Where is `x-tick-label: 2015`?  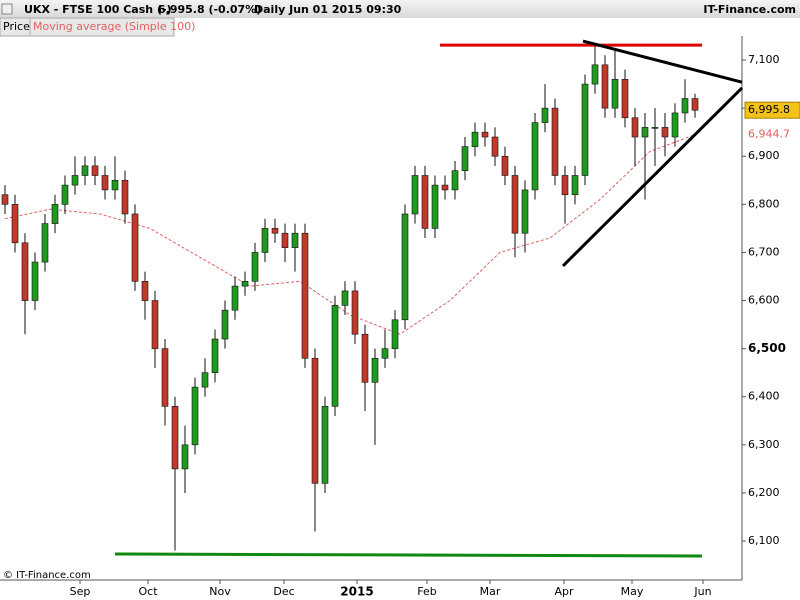 x-tick-label: 2015 is located at coordinates (356, 592).